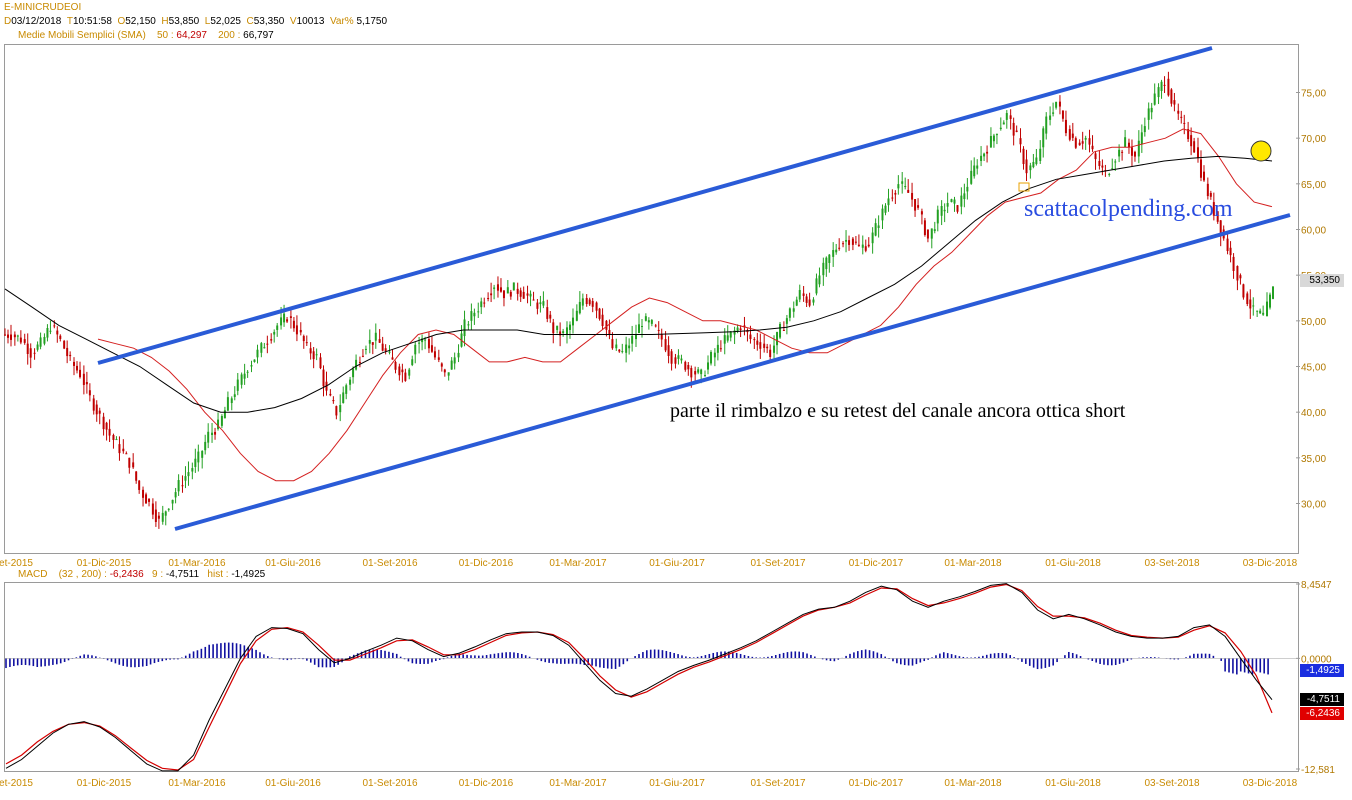 The width and height of the screenshot is (1352, 800). I want to click on sma50-value: 64,297, so click(191, 35).